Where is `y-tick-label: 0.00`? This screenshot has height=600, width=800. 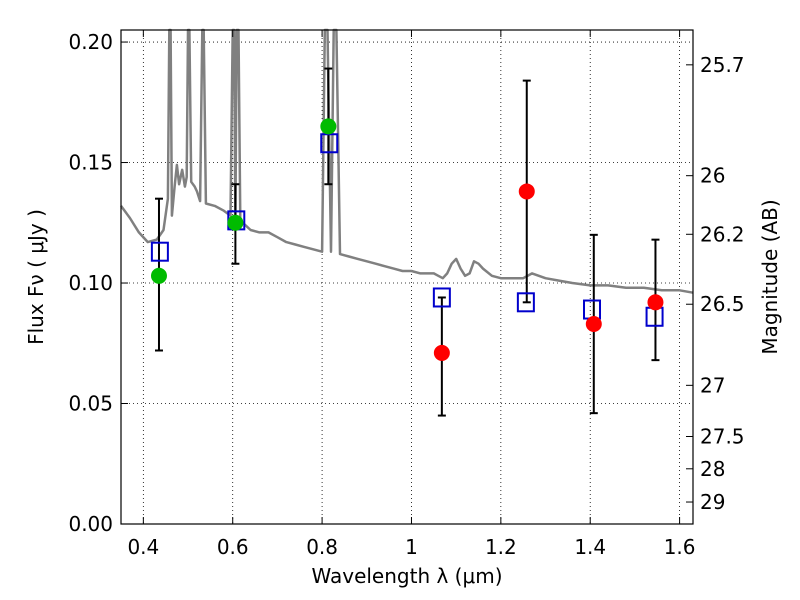 y-tick-label: 0.00 is located at coordinates (90, 524).